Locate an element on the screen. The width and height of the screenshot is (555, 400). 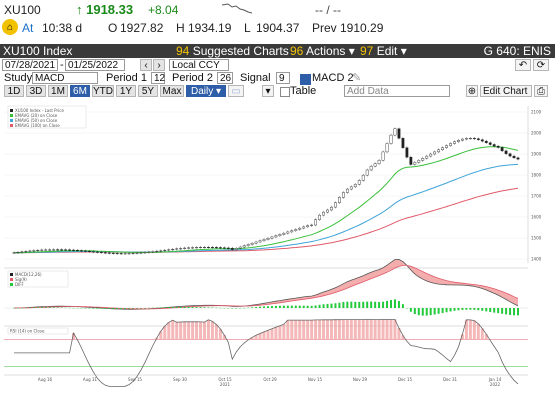
price-tick-label: 1500 is located at coordinates (536, 238).